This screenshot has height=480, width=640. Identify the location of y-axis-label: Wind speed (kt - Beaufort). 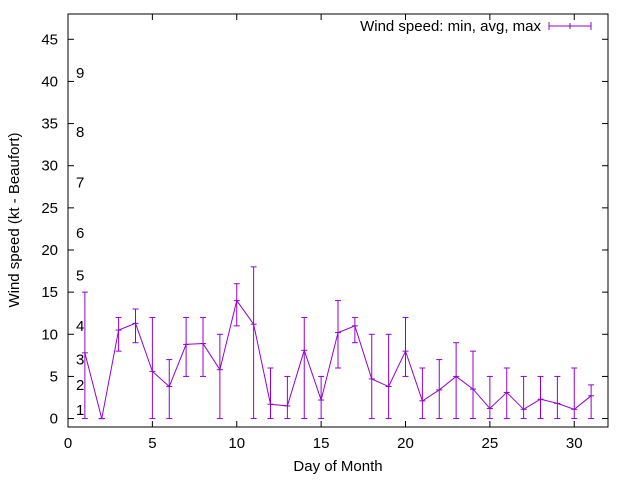
(14, 219).